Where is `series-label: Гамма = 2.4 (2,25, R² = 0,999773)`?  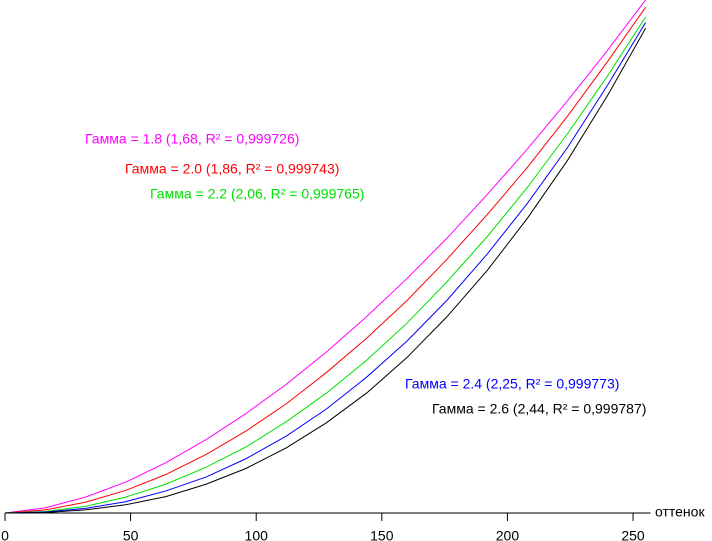 series-label: Гамма = 2.4 (2,25, R² = 0,999773) is located at coordinates (512, 384).